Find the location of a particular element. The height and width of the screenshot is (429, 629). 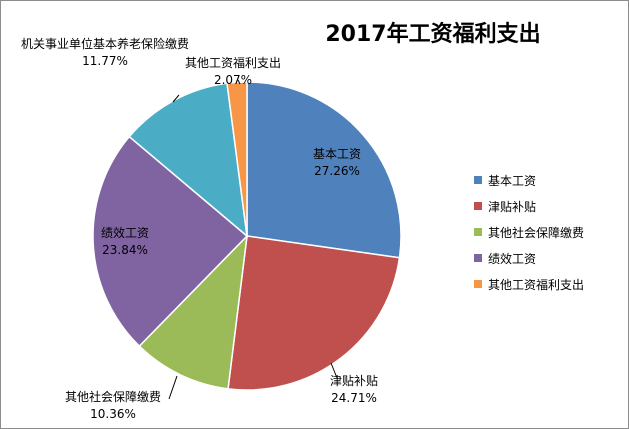

slice-label-5: 机关事业单位基本养老保险缴费 11.77% is located at coordinates (105, 52).